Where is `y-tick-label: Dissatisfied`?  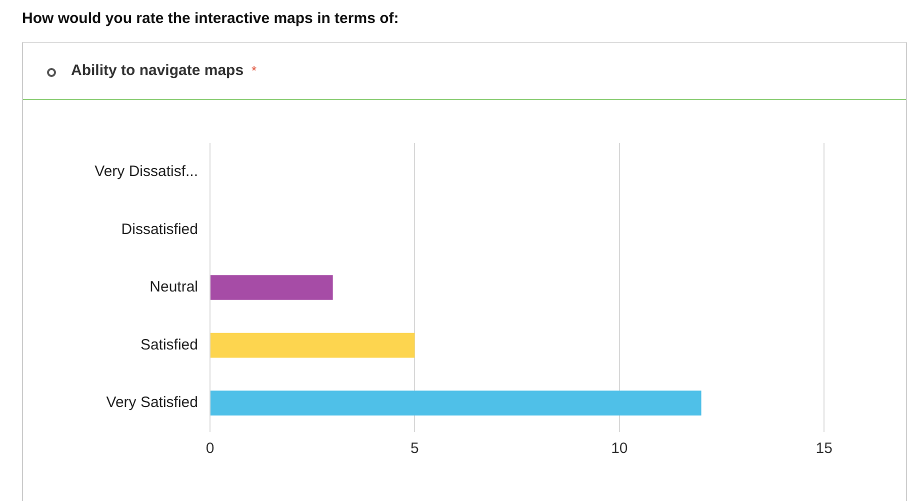
y-tick-label: Dissatisfied is located at coordinates (159, 229).